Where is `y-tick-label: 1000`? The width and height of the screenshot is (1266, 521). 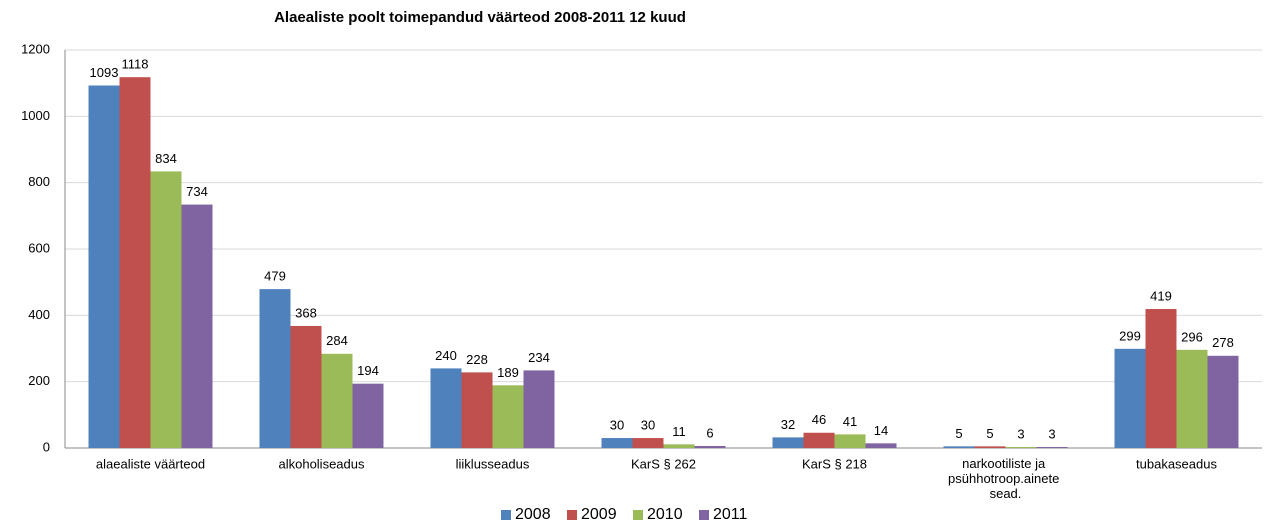 y-tick-label: 1000 is located at coordinates (35, 115).